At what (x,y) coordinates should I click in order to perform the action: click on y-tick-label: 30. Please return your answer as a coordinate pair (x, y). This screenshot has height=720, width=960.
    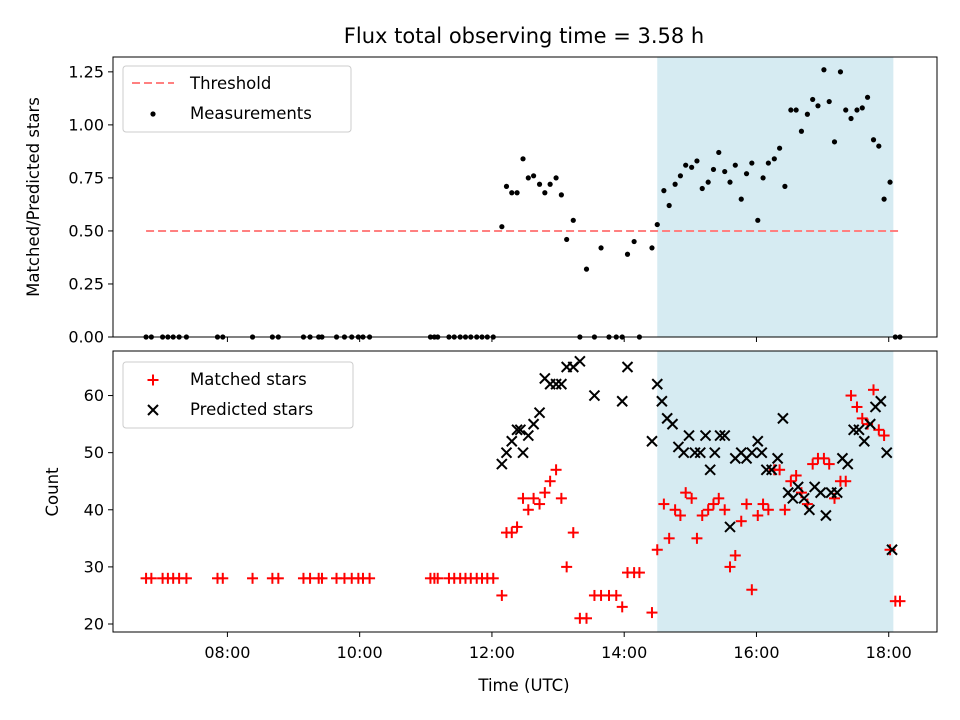
    Looking at the image, I should click on (94, 566).